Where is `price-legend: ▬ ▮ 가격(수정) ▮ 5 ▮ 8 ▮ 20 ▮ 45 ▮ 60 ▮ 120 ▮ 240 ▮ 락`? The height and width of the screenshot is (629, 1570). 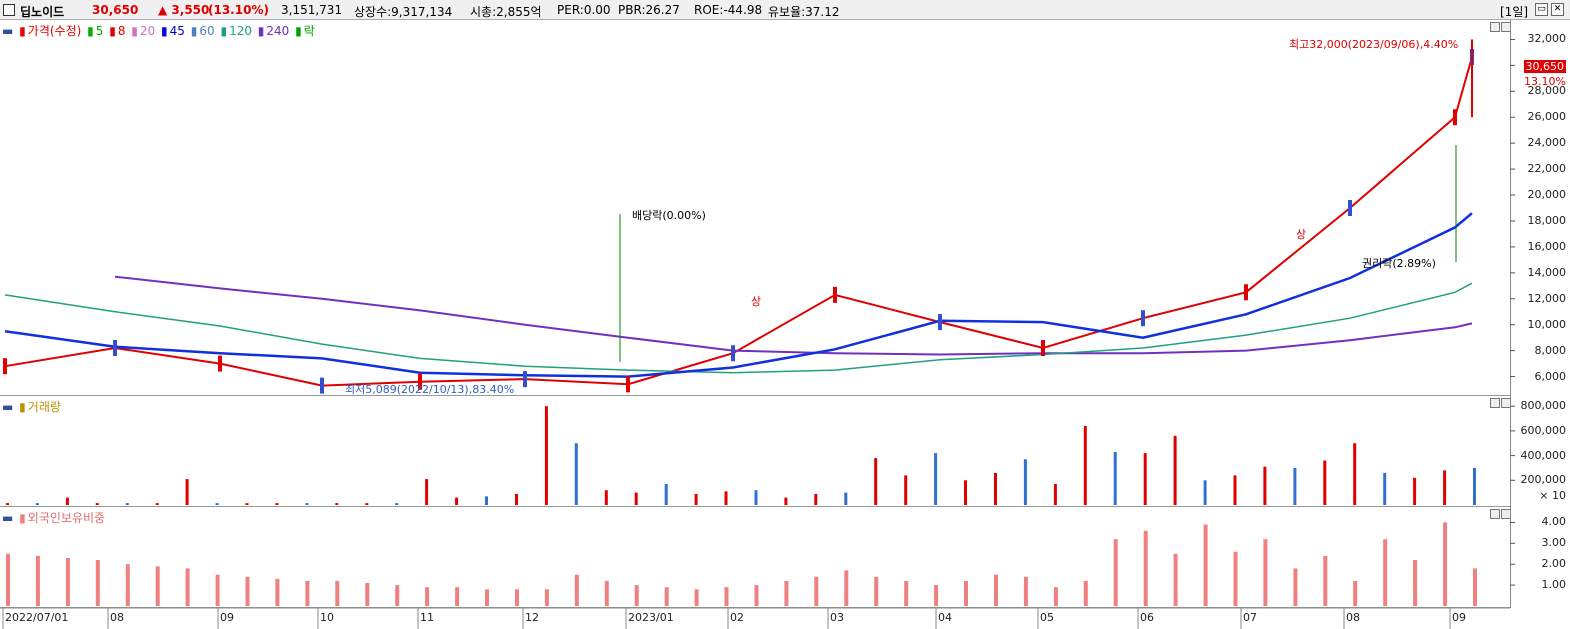
price-legend: ▬ ▮ 가격(수정) ▮ 5 ▮ 8 ▮ 20 ▮ 45 ▮ 60 ▮ 120 ▮ 240 ▮ 락 is located at coordinates (158, 31).